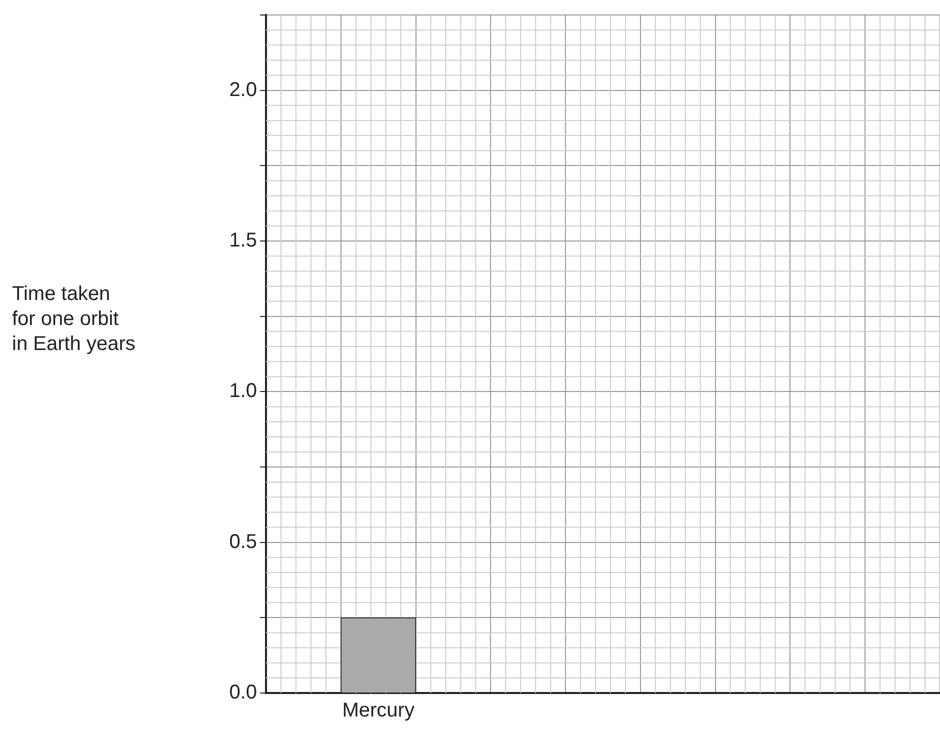 This screenshot has height=735, width=940. Describe the element at coordinates (378, 711) in the screenshot. I see `x-tick-label: Mercury` at that location.